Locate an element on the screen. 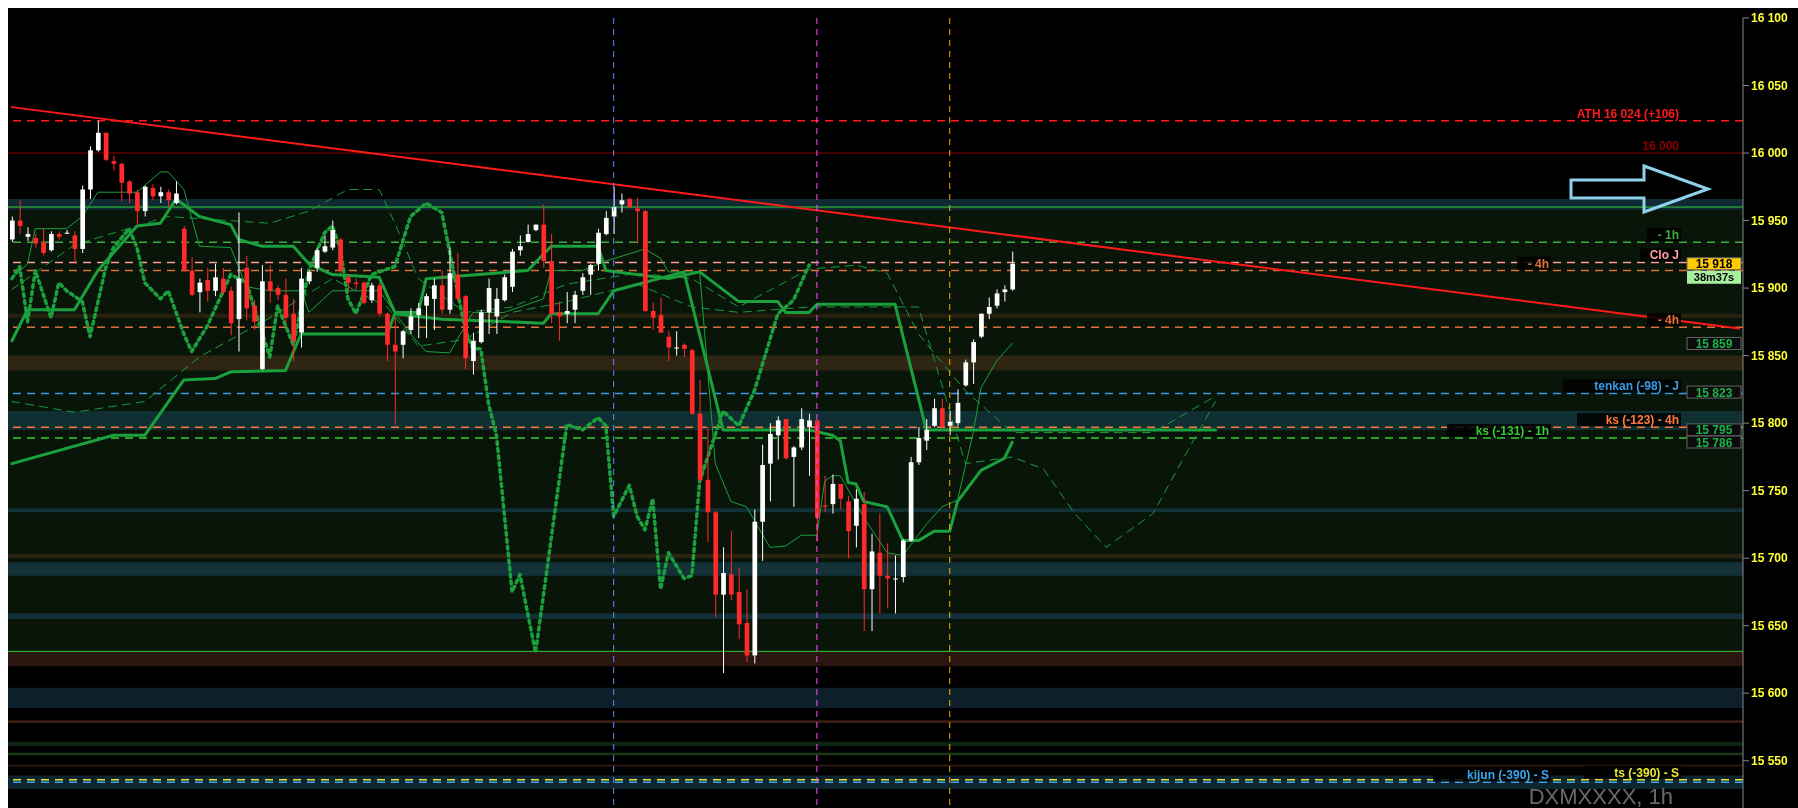 The height and width of the screenshot is (808, 1798). annotation: 15 823 is located at coordinates (1714, 392).